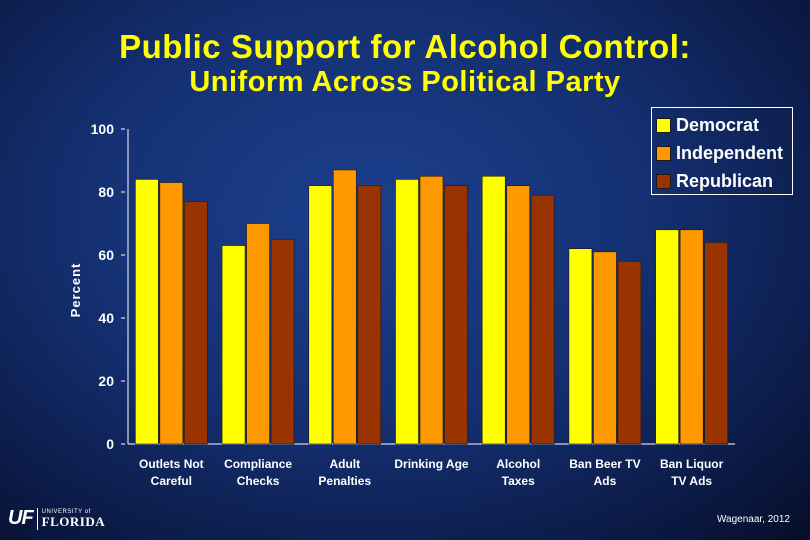 Image resolution: width=810 pixels, height=540 pixels. I want to click on x-category-label: Compliance, so click(258, 464).